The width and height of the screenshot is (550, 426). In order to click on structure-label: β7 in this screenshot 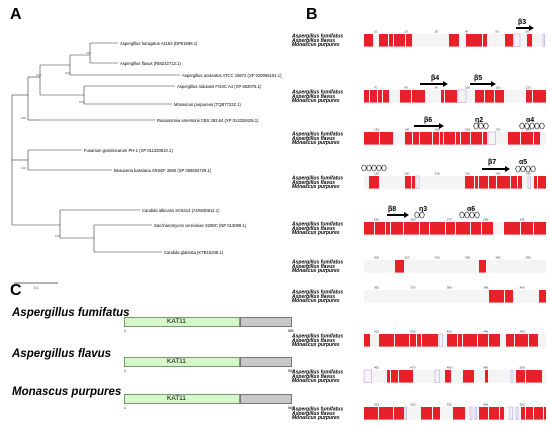, I will do `click(492, 162)`.